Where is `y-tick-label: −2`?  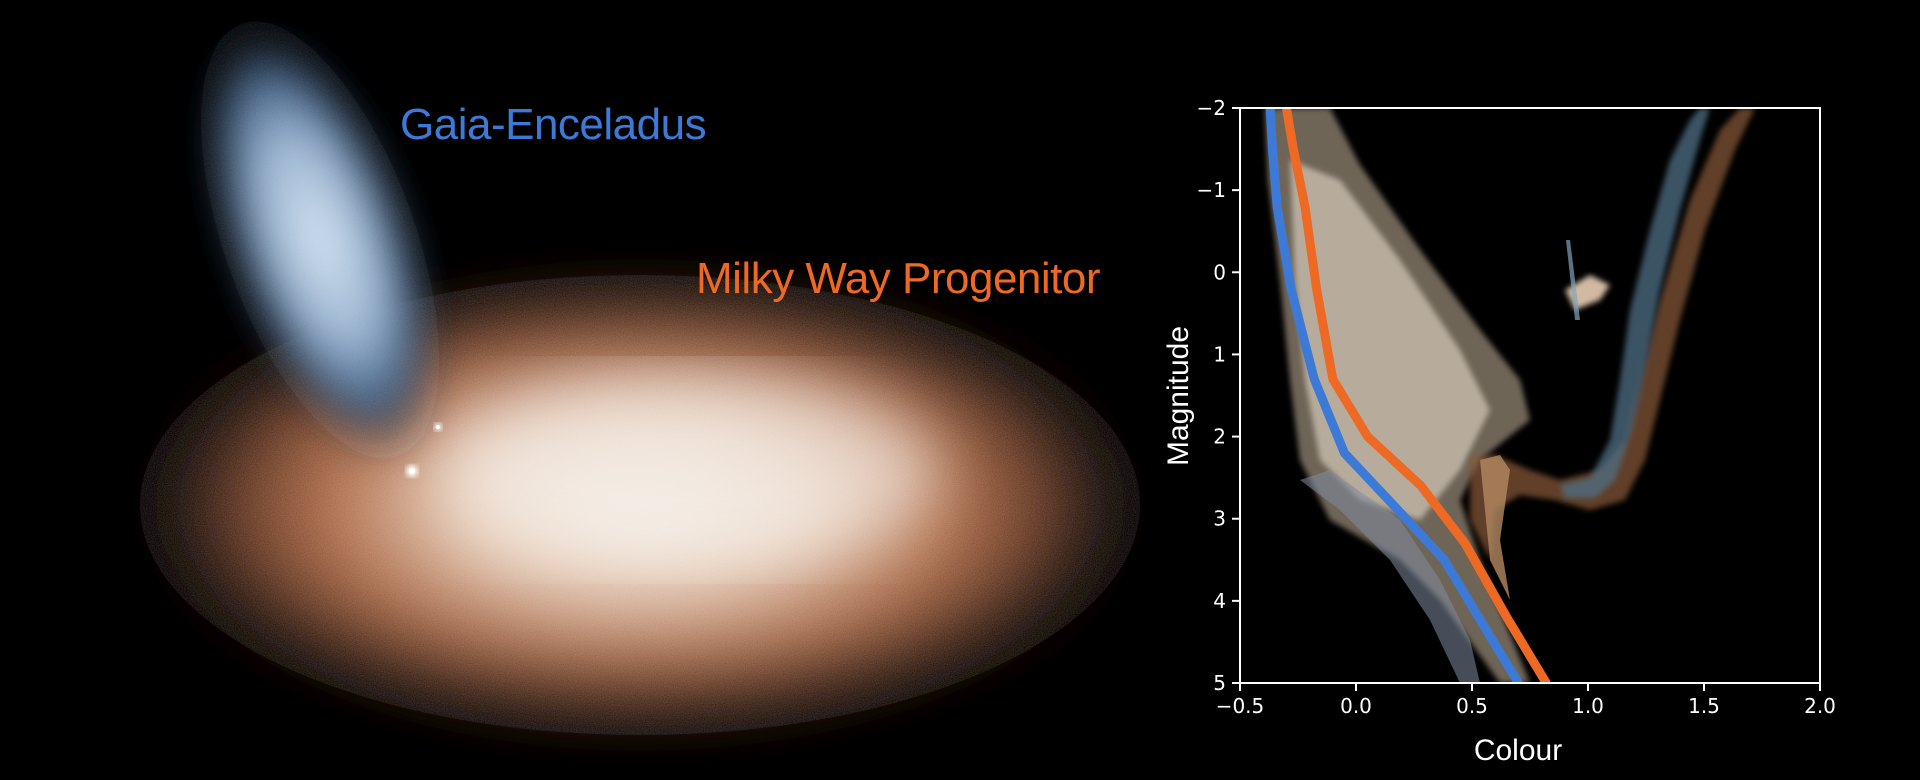 y-tick-label: −2 is located at coordinates (1211, 108).